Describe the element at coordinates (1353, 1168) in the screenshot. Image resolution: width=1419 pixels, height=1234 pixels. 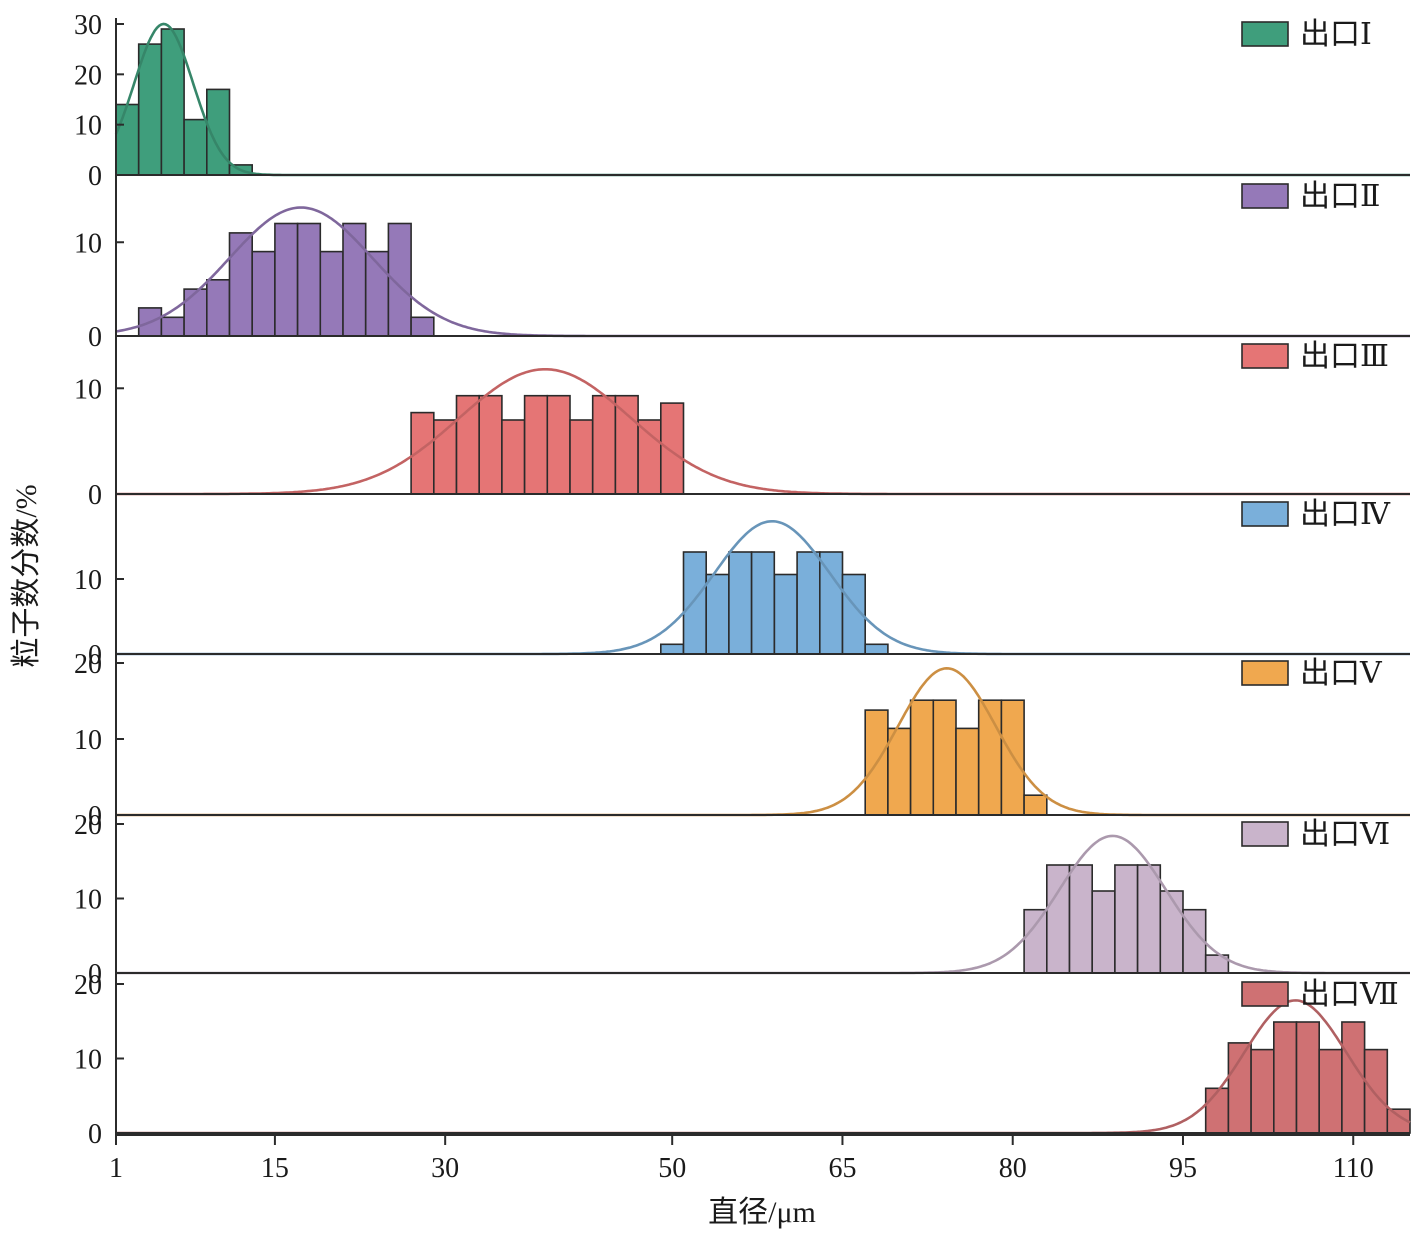
I see `x-tick-label: 110` at that location.